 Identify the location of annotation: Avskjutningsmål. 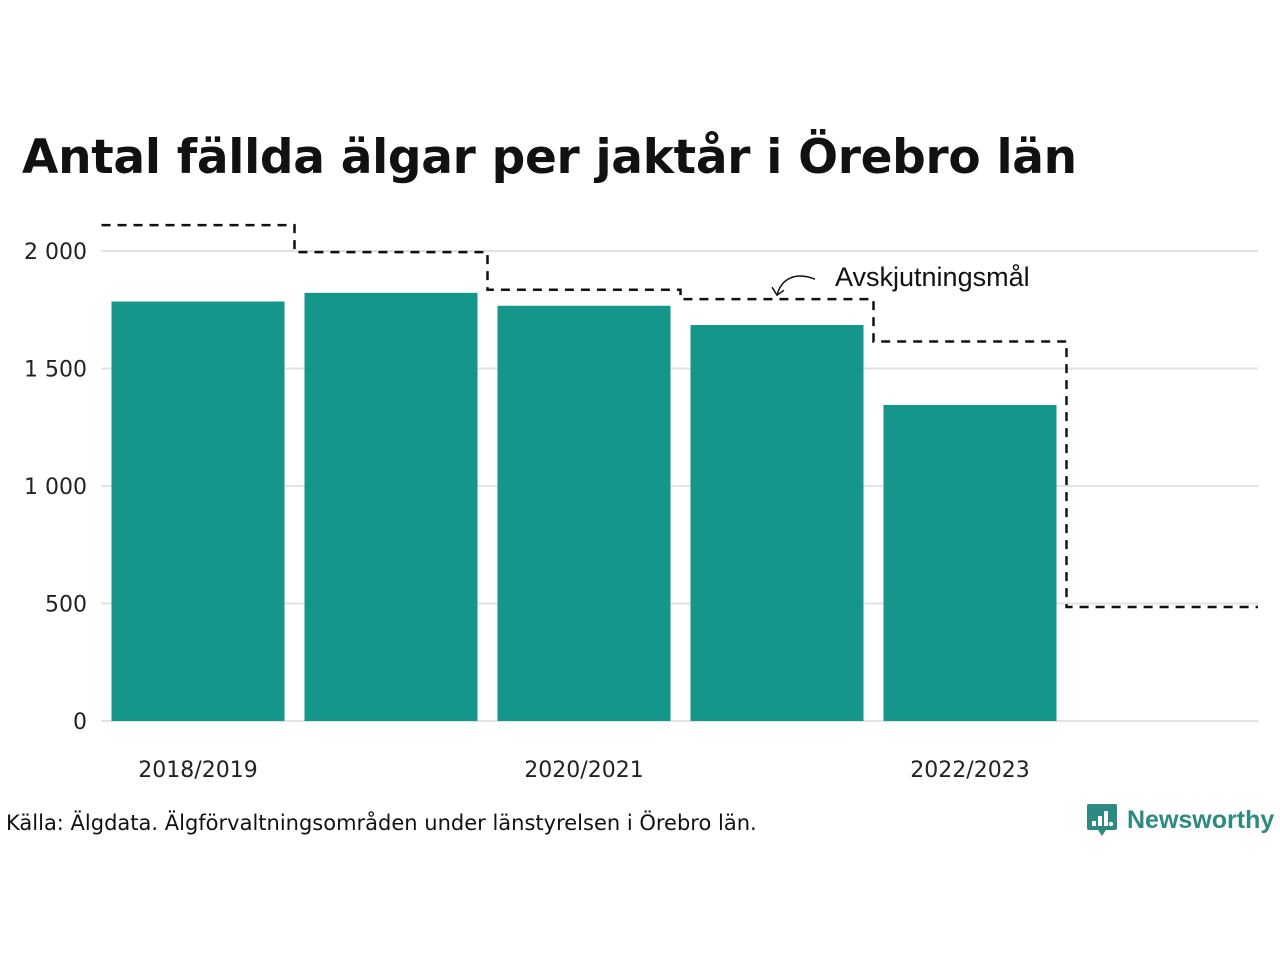
(900, 279).